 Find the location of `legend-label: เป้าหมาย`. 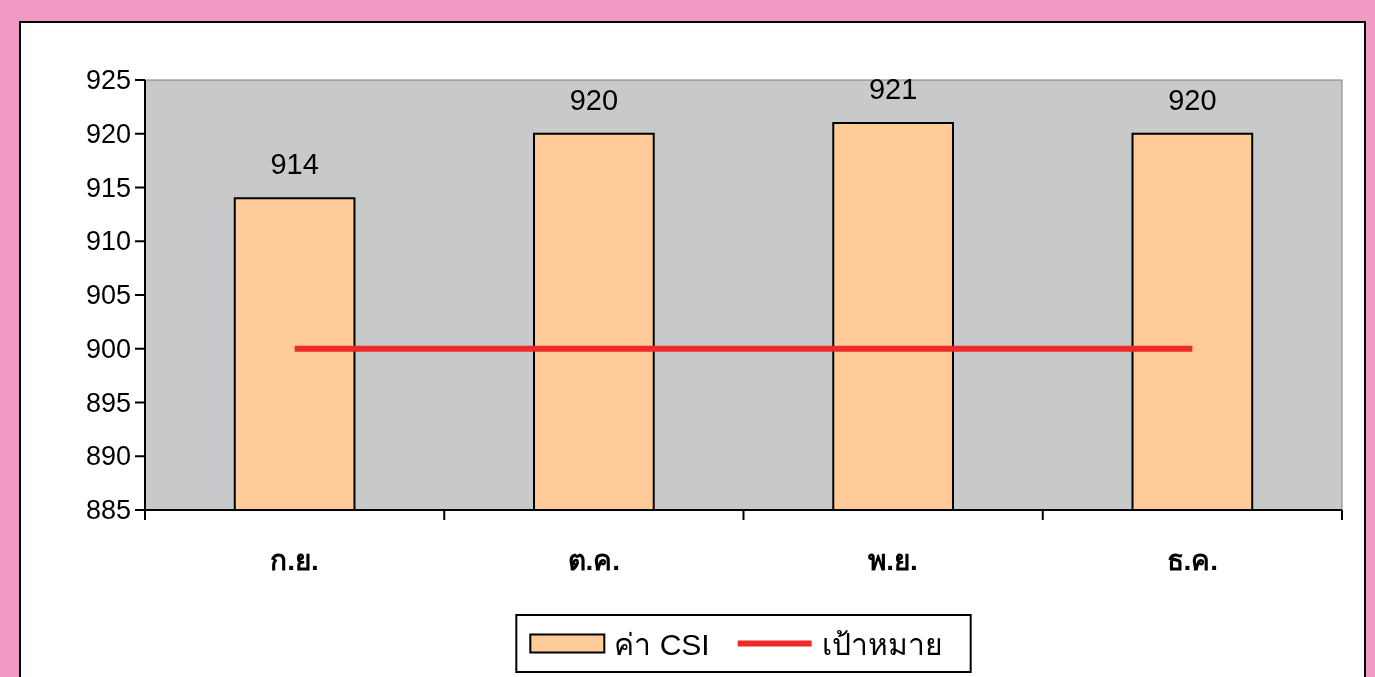

legend-label: เป้าหมาย is located at coordinates (882, 644).